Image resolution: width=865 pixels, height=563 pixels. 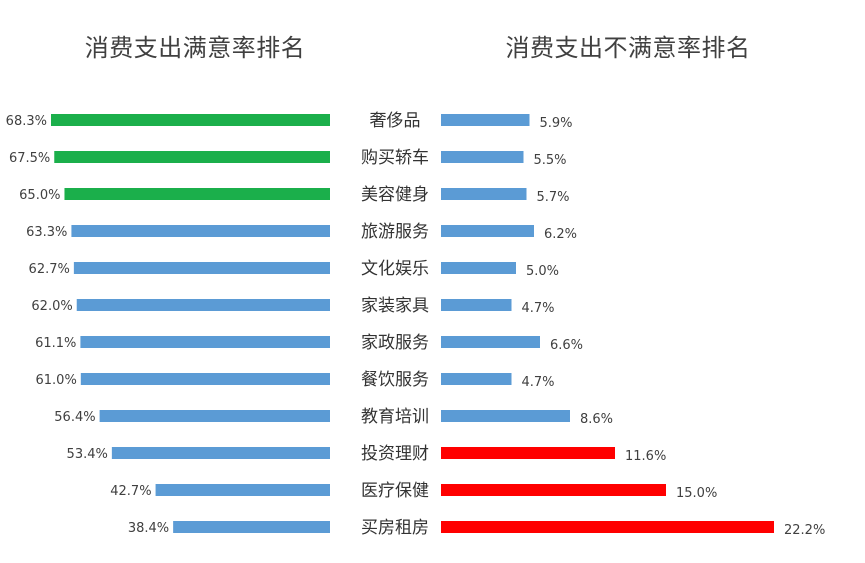 I want to click on category-label: 医疗保健, so click(x=395, y=491).